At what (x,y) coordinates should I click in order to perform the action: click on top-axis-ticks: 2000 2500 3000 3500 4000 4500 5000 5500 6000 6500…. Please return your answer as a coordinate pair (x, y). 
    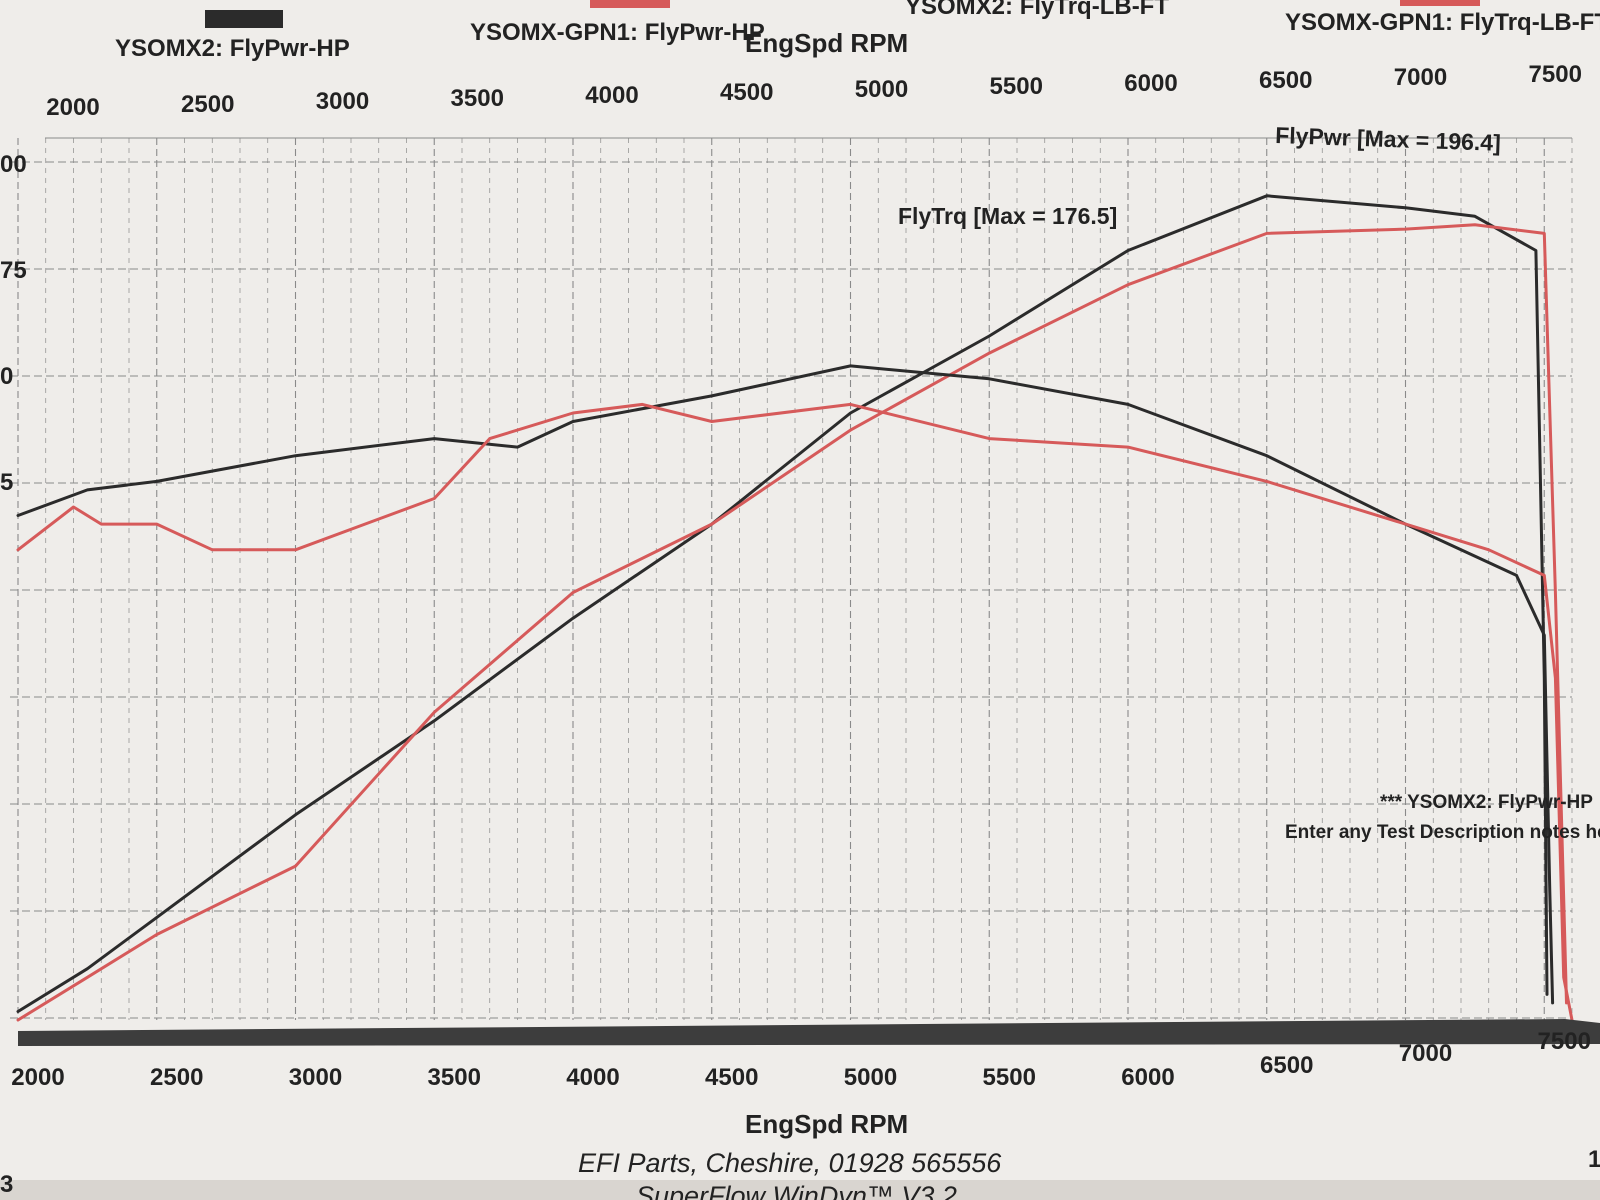
    Looking at the image, I should click on (814, 91).